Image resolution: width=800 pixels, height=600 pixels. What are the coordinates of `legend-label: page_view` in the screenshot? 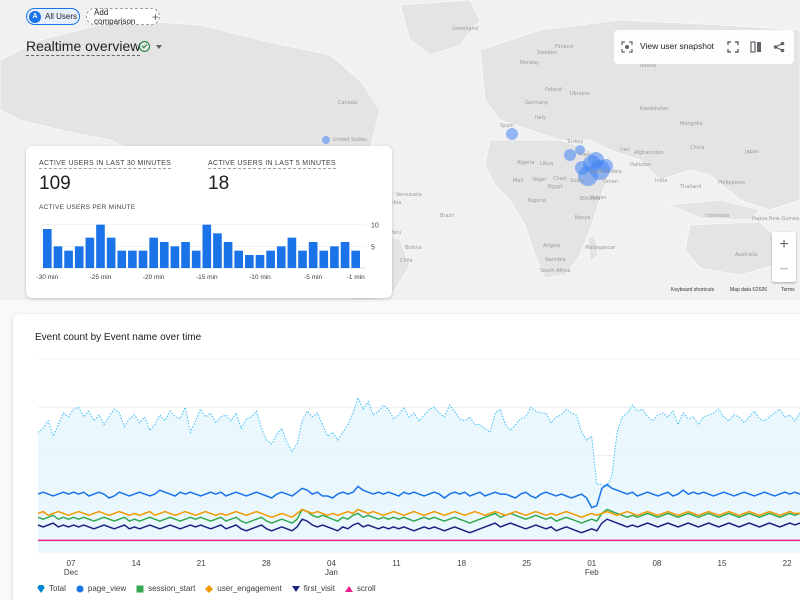 It's located at (107, 588).